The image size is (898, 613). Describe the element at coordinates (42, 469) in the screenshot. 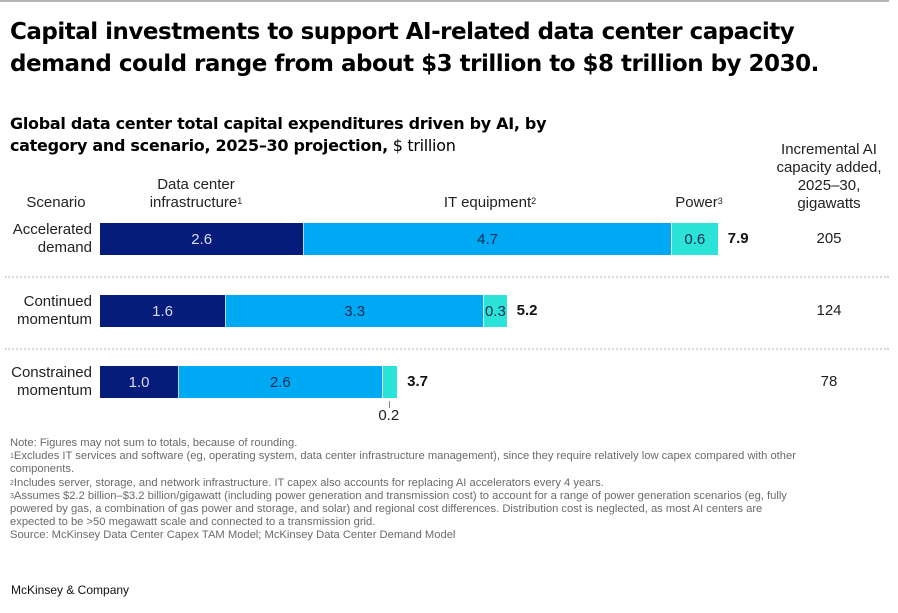

I see `footnote-1-cont: components.` at that location.